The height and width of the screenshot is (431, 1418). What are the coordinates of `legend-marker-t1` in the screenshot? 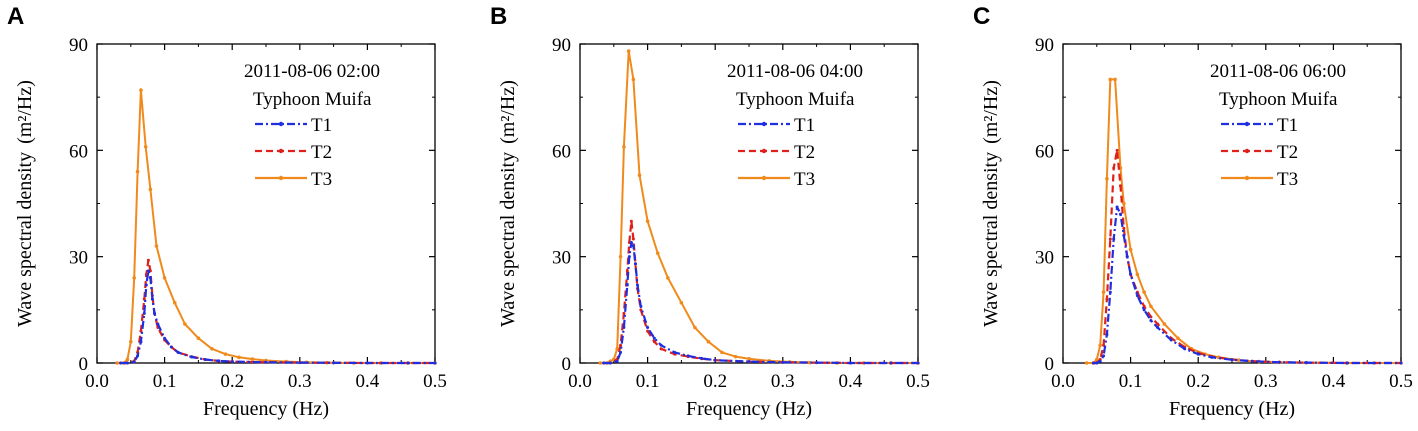 It's located at (1247, 124).